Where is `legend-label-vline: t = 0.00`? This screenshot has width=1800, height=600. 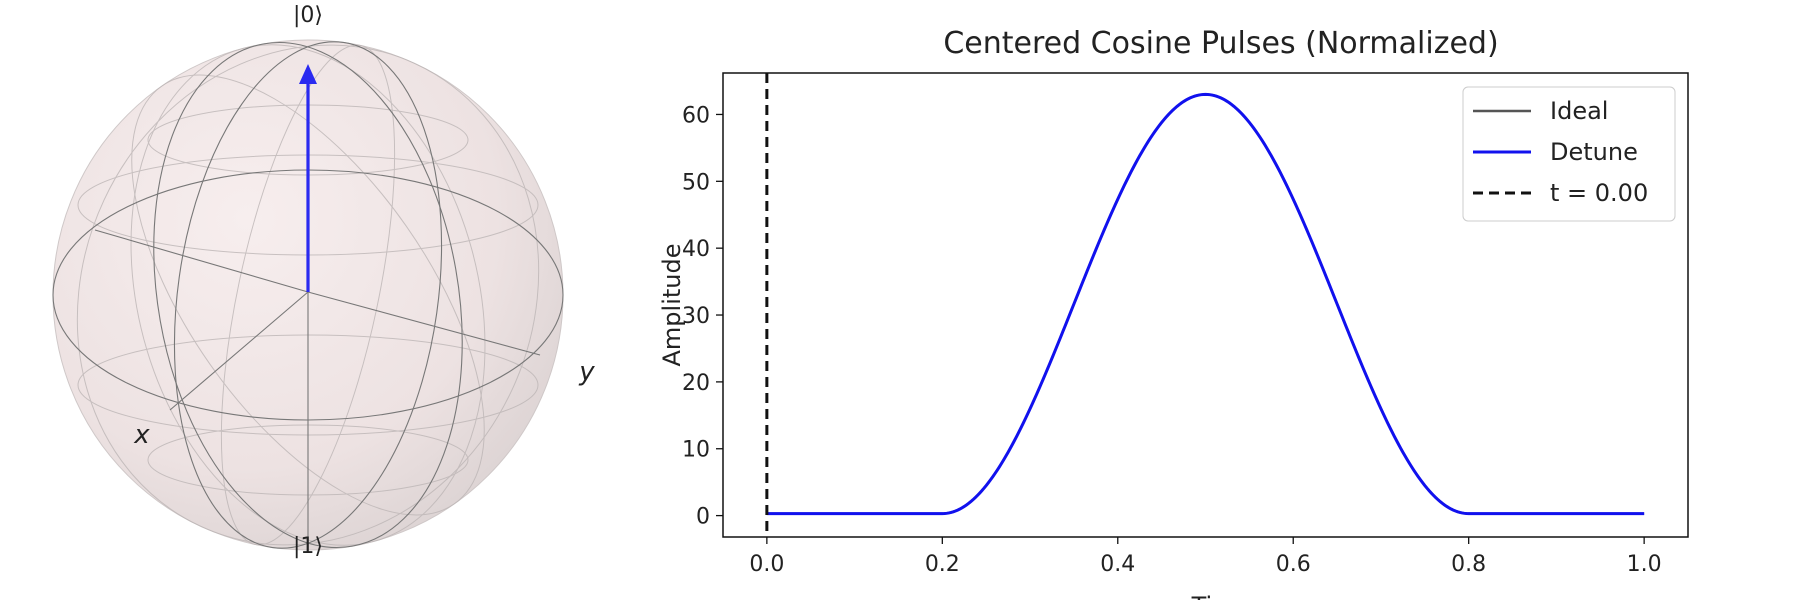 legend-label-vline: t = 0.00 is located at coordinates (1599, 193).